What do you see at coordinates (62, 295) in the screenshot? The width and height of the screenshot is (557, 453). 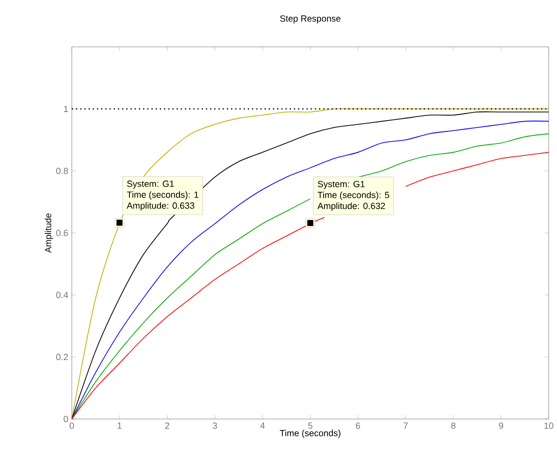 I see `y-tick-label: 0.4` at bounding box center [62, 295].